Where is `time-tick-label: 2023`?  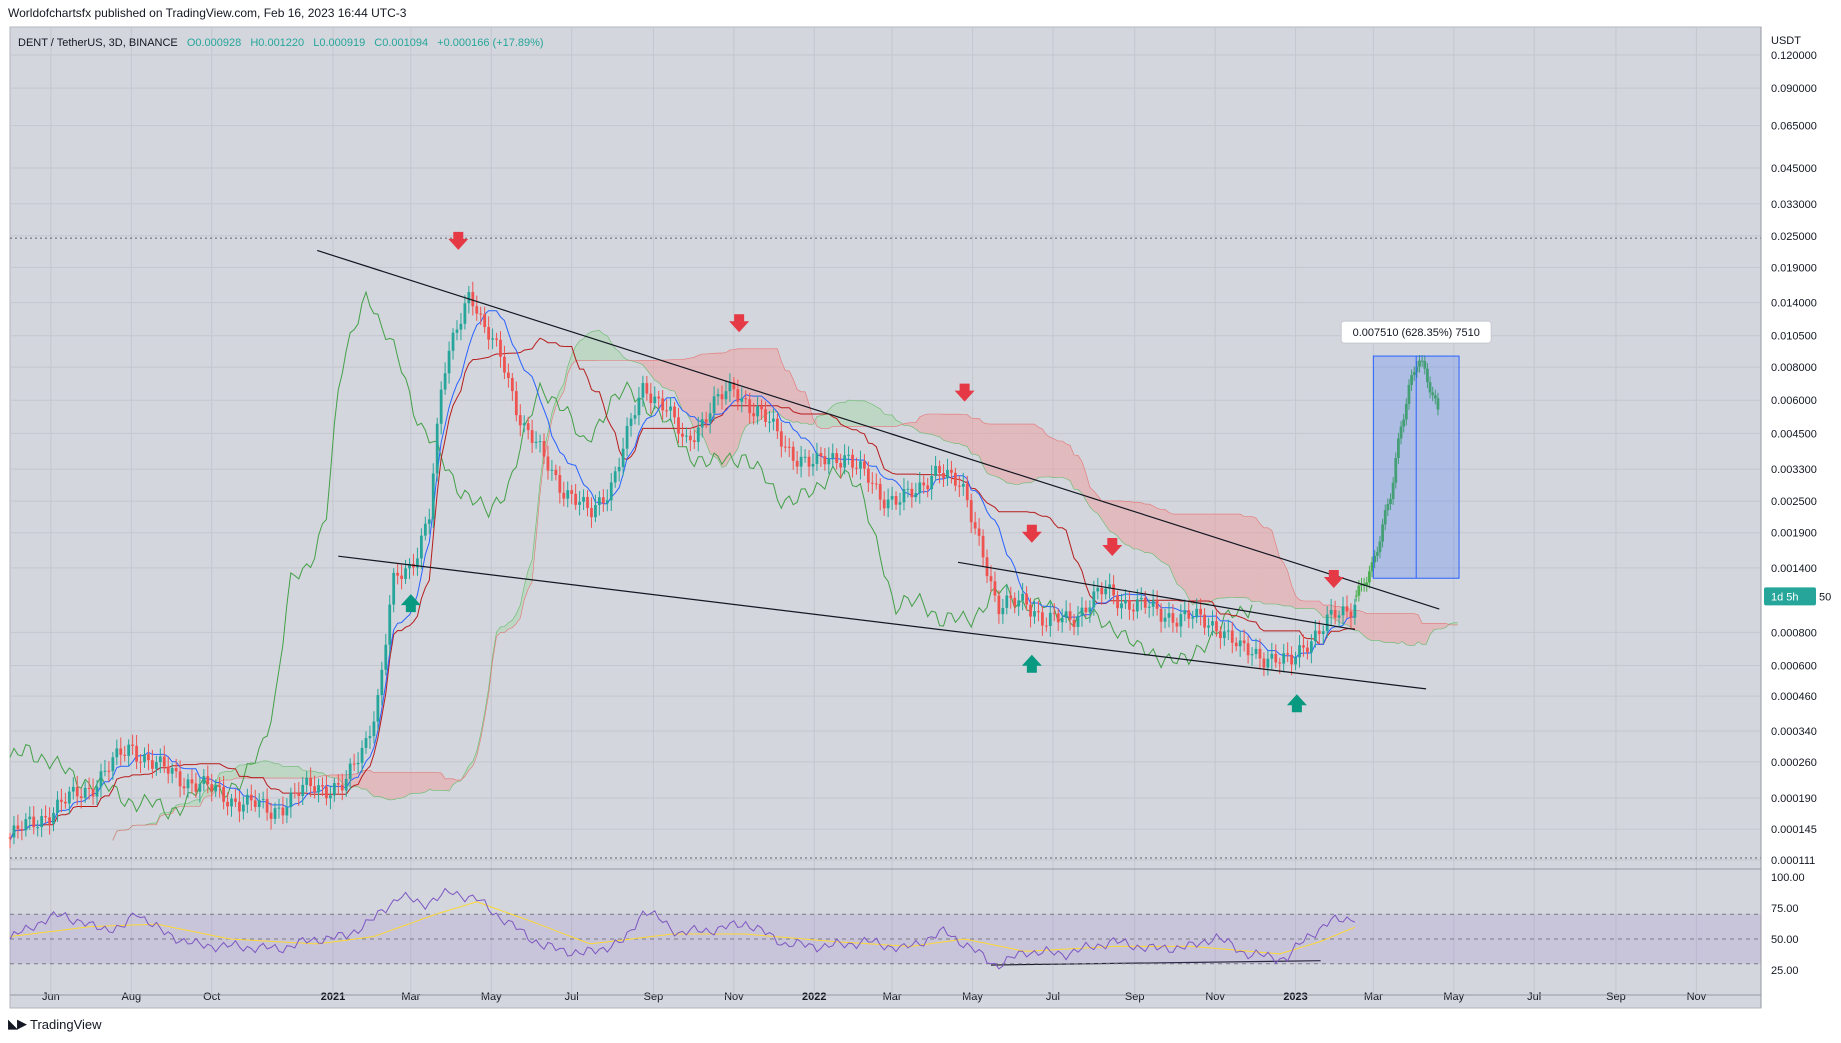 time-tick-label: 2023 is located at coordinates (1295, 997).